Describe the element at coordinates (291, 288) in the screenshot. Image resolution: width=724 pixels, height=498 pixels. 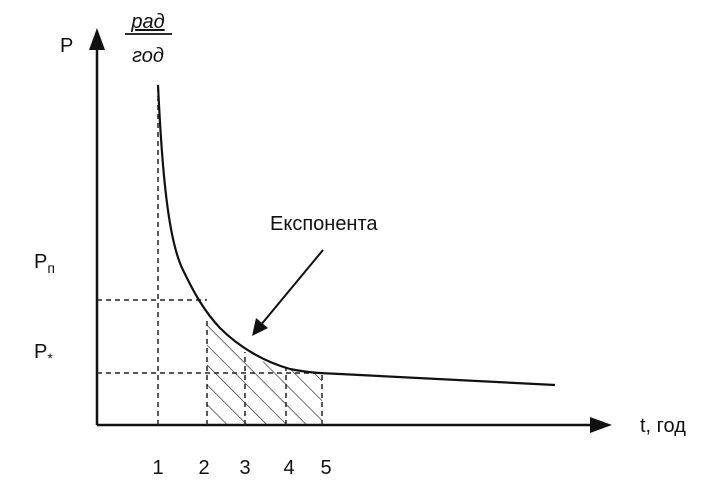
I see `annotation-arrow` at that location.